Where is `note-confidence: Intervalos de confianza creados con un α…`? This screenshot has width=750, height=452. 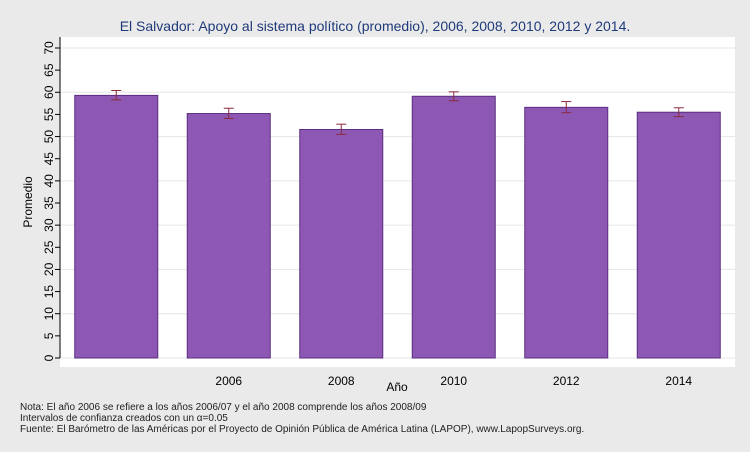 note-confidence: Intervalos de confianza creados con un α… is located at coordinates (124, 418).